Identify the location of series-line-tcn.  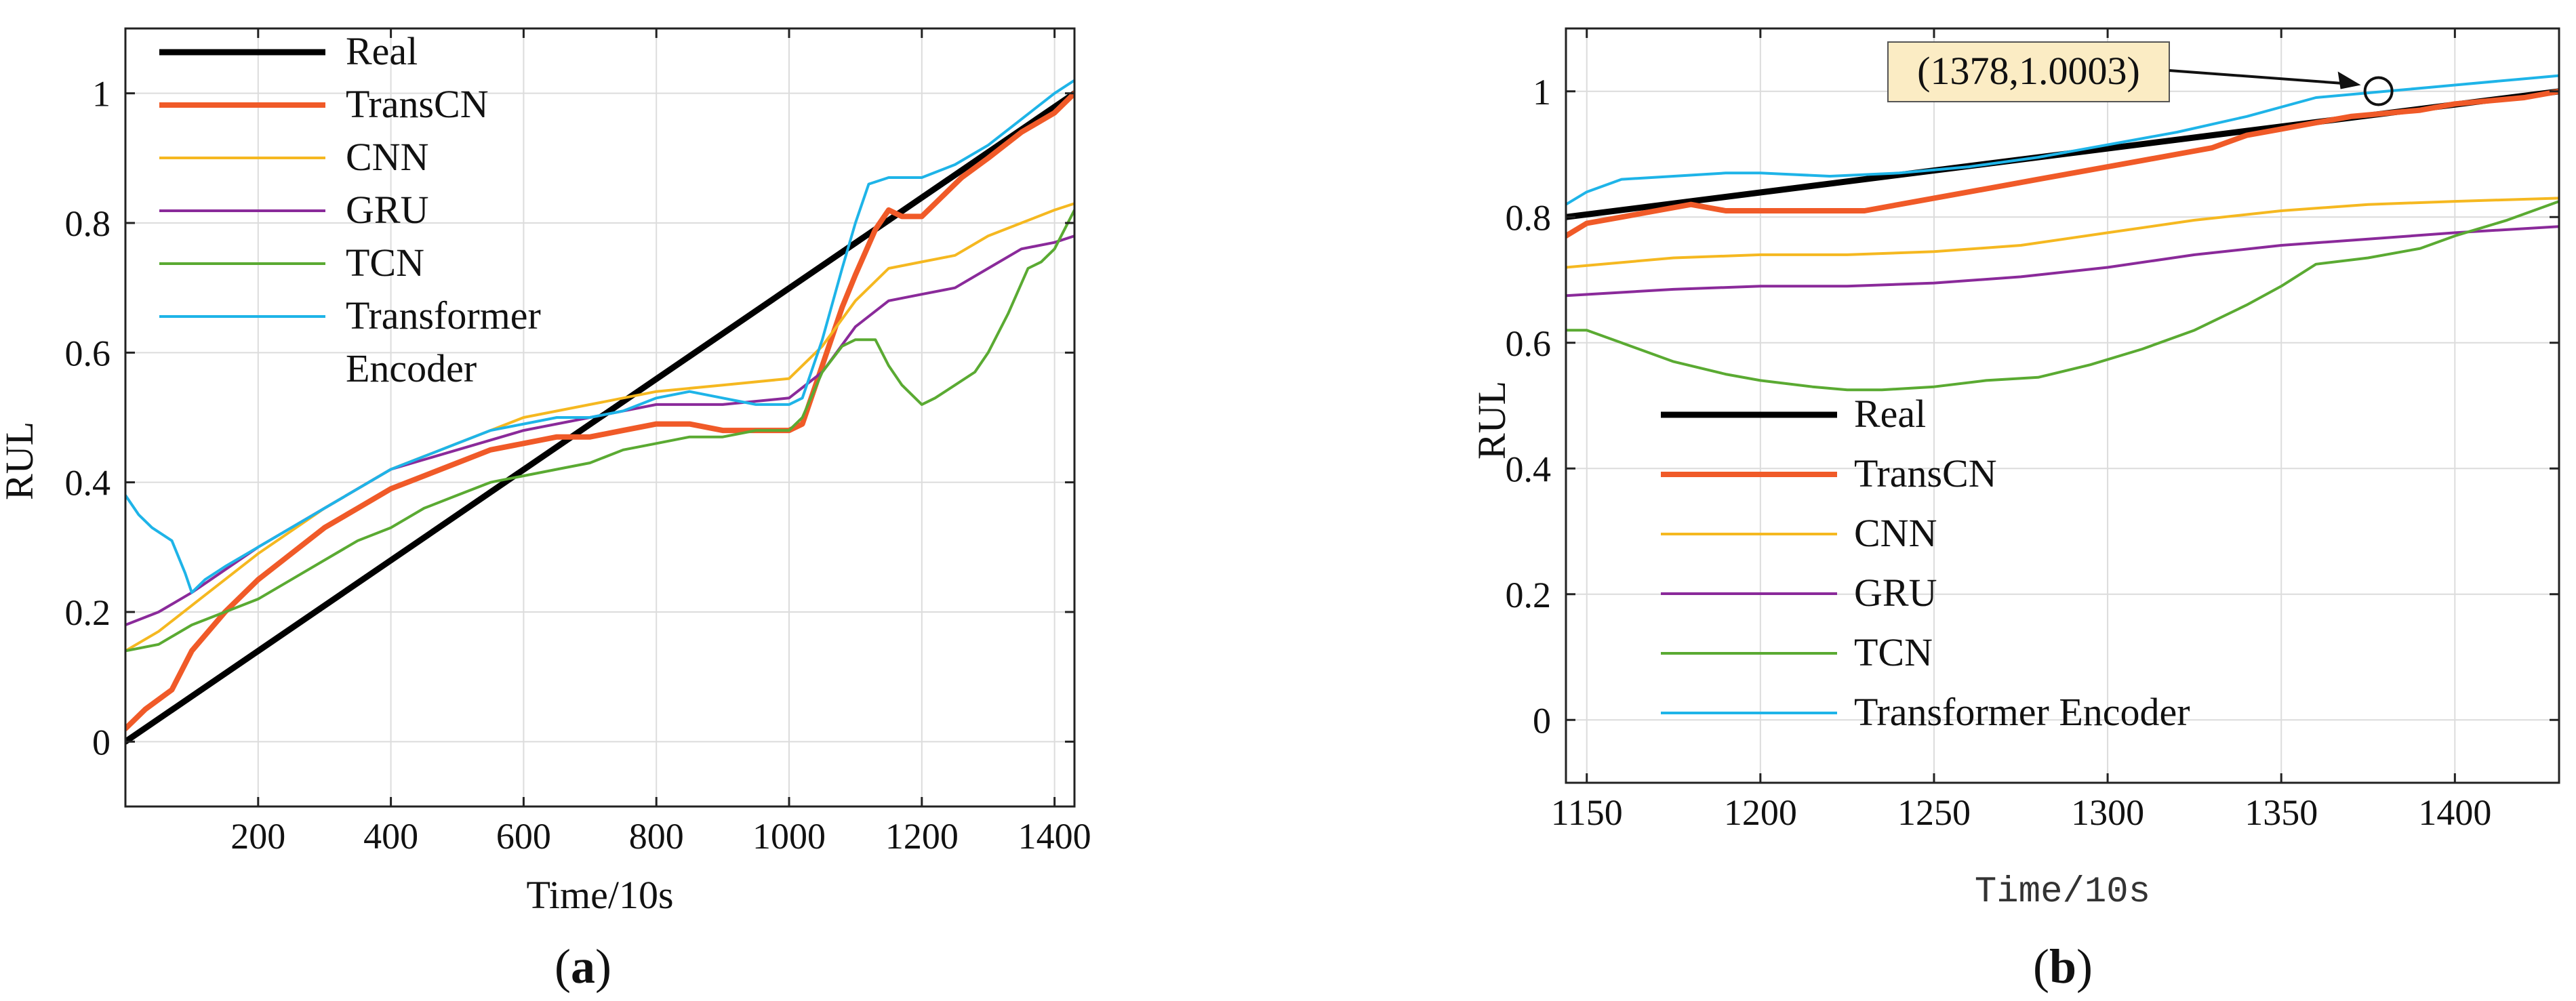
(2062, 296).